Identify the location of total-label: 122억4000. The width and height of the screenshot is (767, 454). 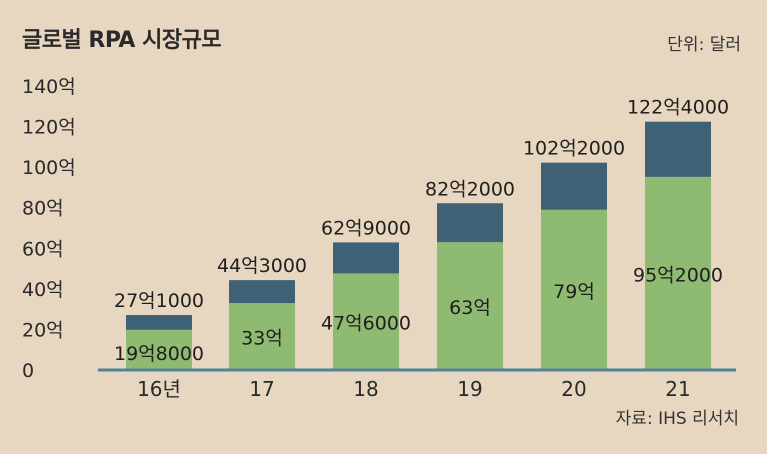
(678, 108).